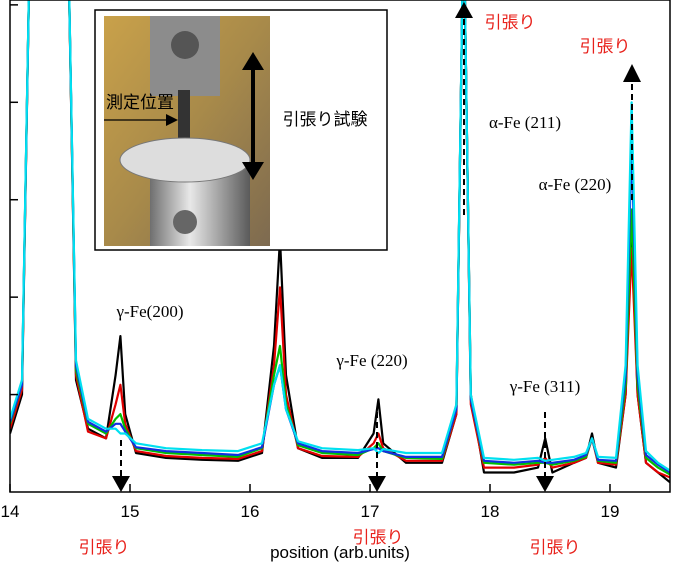  What do you see at coordinates (525, 122) in the screenshot?
I see `peak-label: α-Fe (211)` at bounding box center [525, 122].